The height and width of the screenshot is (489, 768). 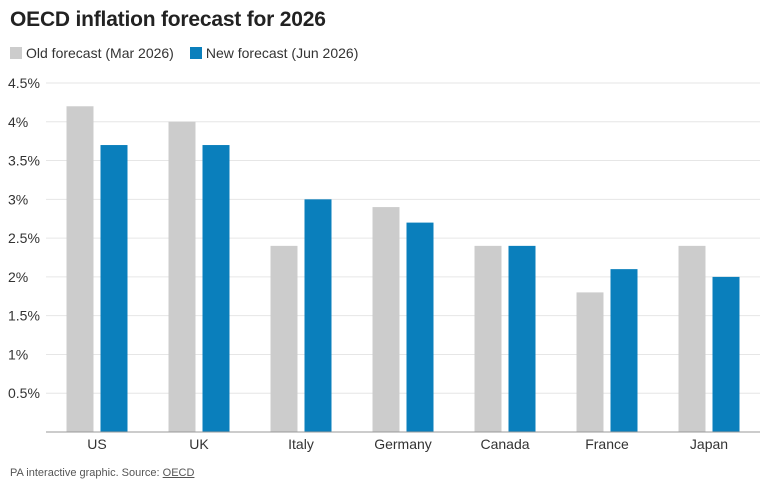 What do you see at coordinates (301, 444) in the screenshot?
I see `x-category-label: Italy` at bounding box center [301, 444].